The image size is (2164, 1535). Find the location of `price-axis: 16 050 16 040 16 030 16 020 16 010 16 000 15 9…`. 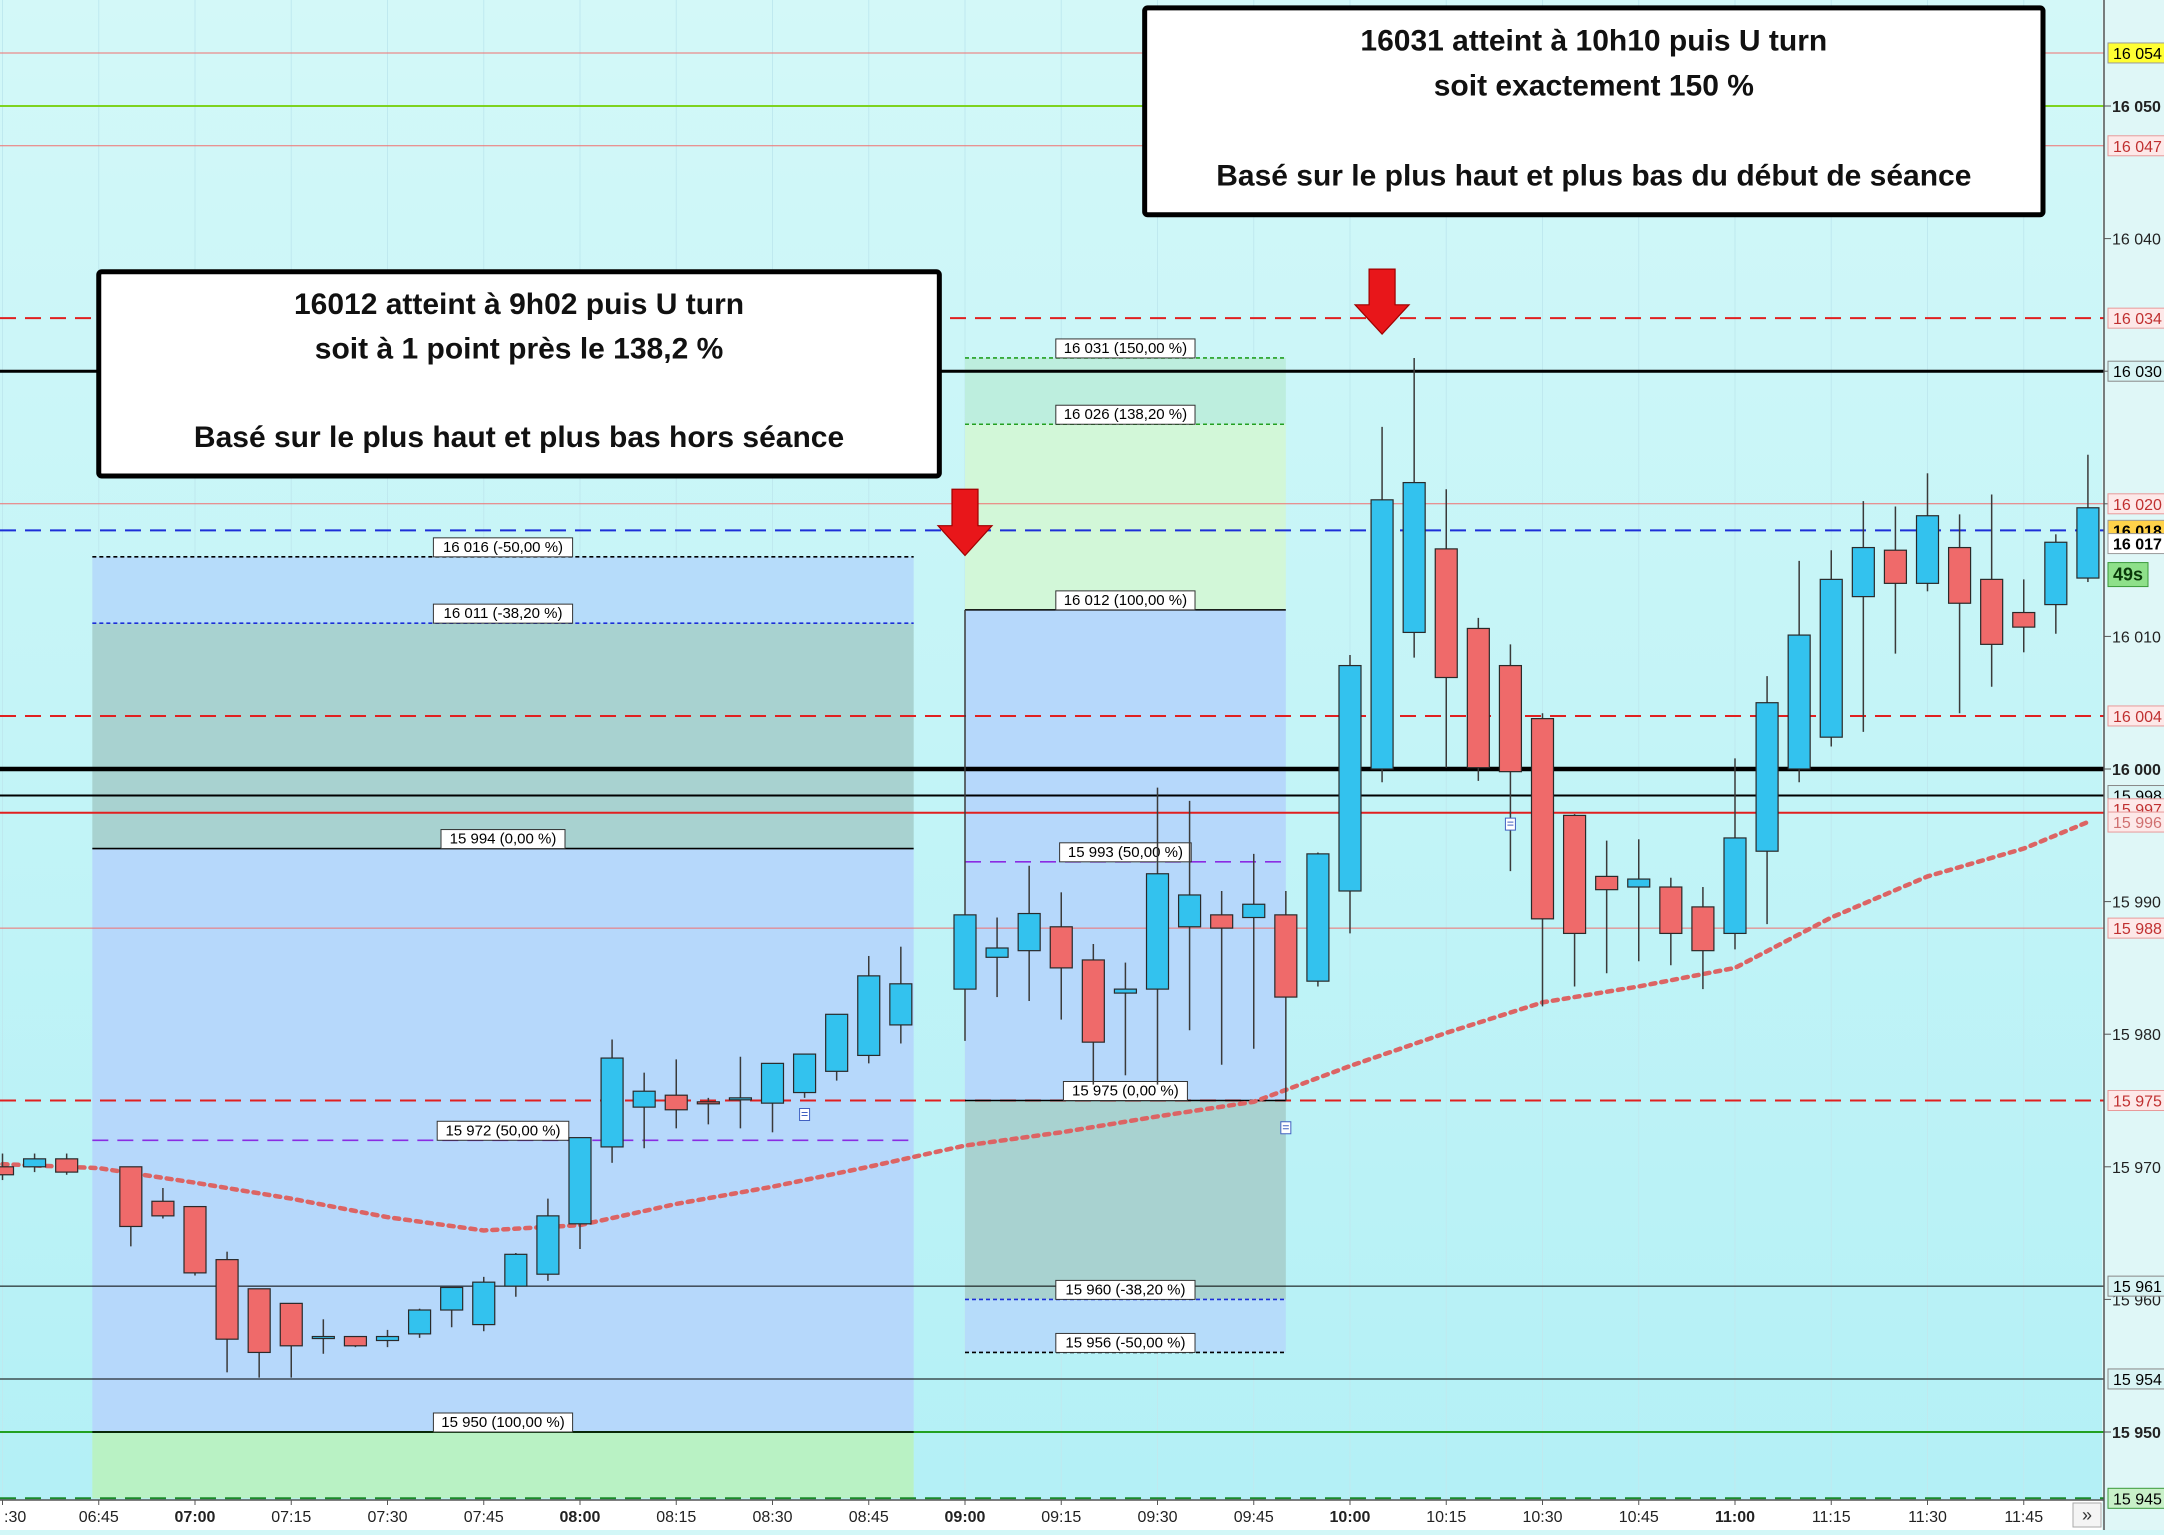

price-axis: 16 050 16 040 16 030 16 020 16 010 16 000 15 9… is located at coordinates (2133, 765).